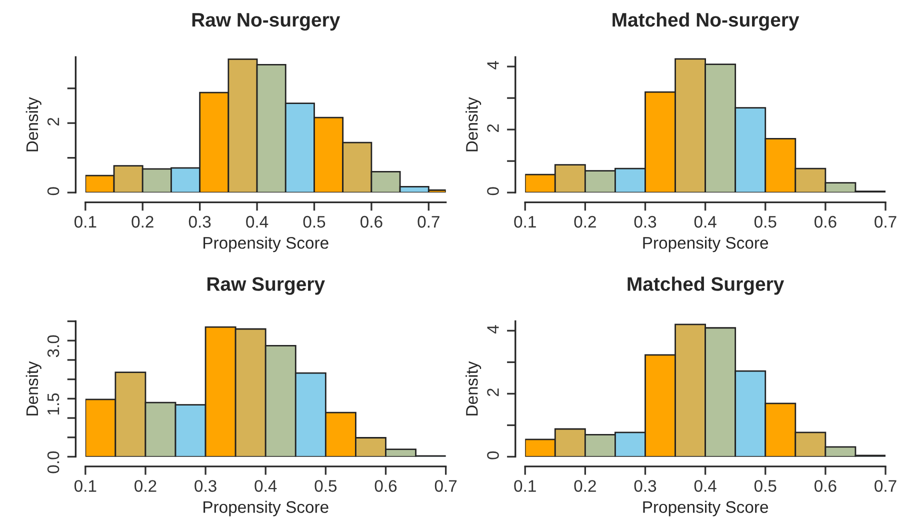 The height and width of the screenshot is (519, 899). Describe the element at coordinates (266, 22) in the screenshot. I see `chart-title: Raw No-surgery` at that location.